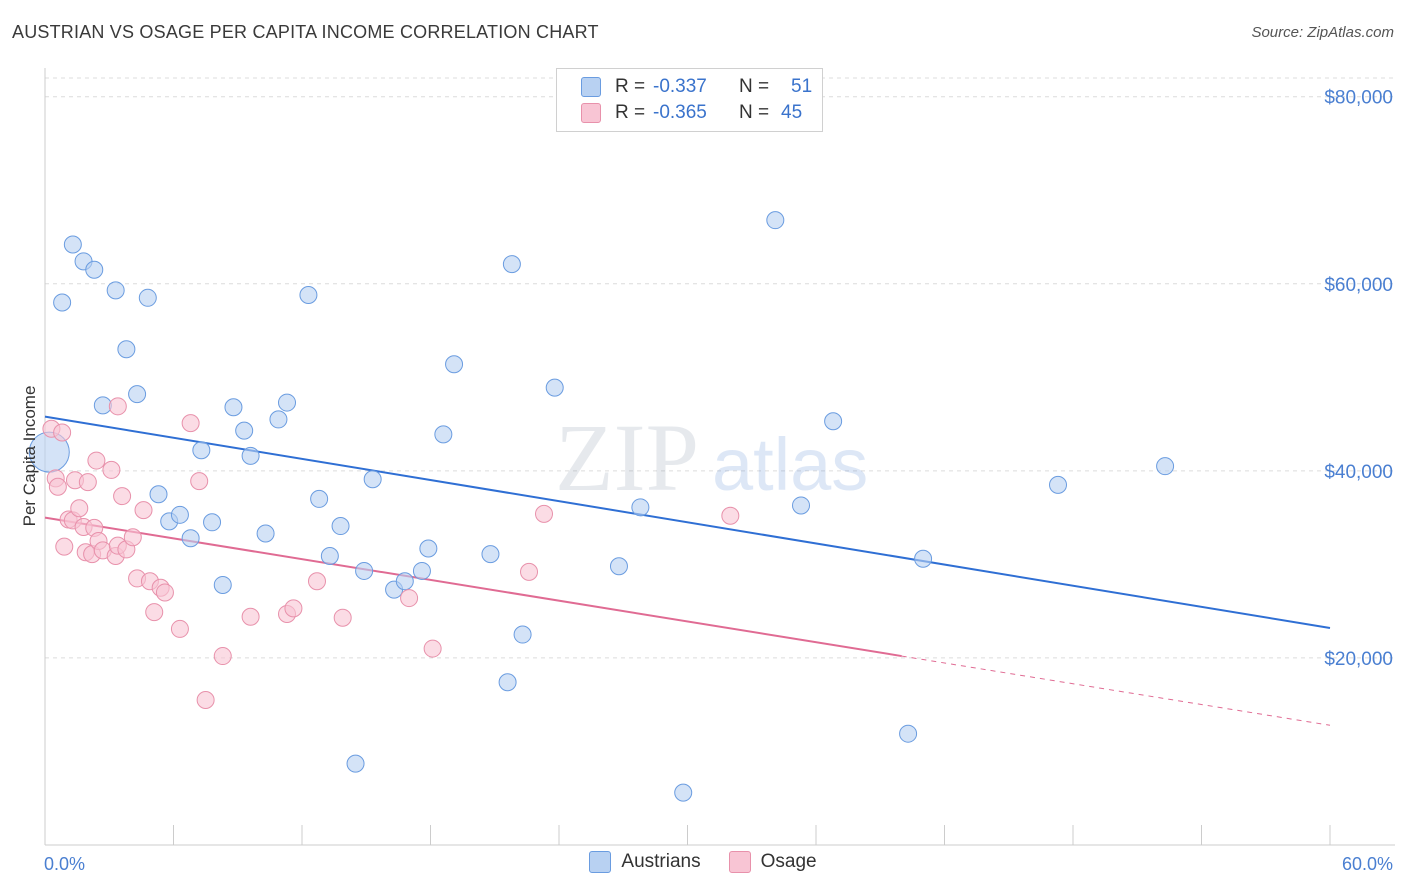 The width and height of the screenshot is (1406, 892). Describe the element at coordinates (591, 87) in the screenshot. I see `austrians-swatch` at that location.